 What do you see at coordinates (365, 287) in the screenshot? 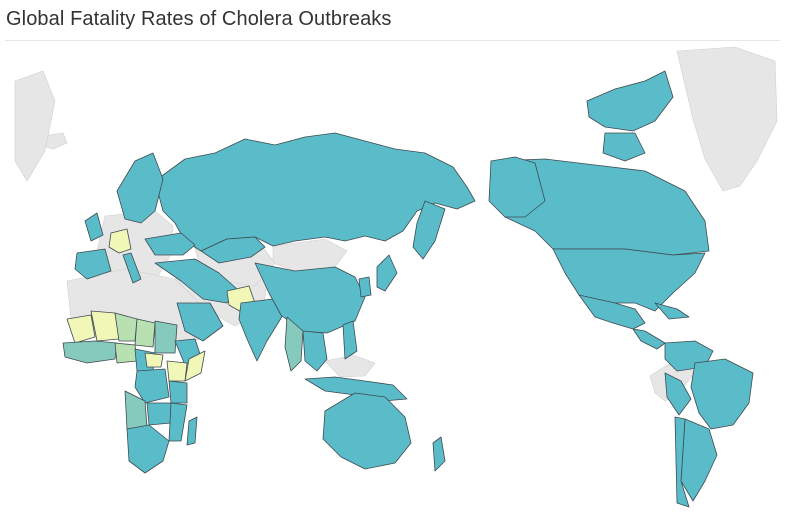
I see `region-korea` at bounding box center [365, 287].